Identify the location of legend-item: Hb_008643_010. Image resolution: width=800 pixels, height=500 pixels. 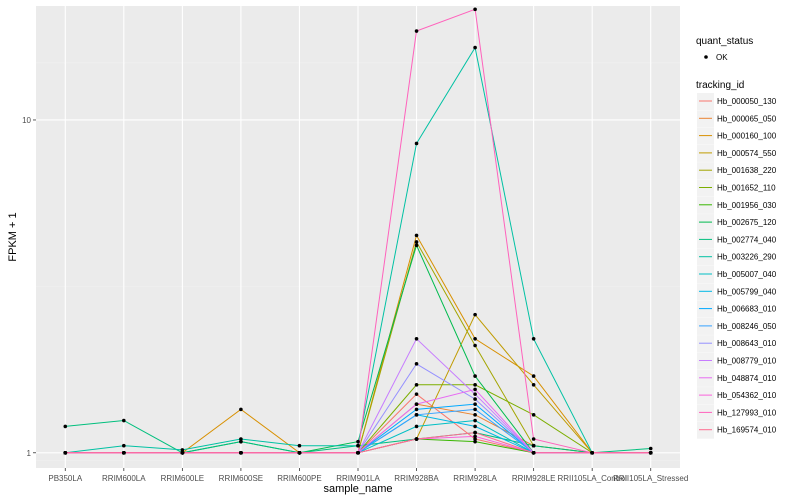
(737, 344).